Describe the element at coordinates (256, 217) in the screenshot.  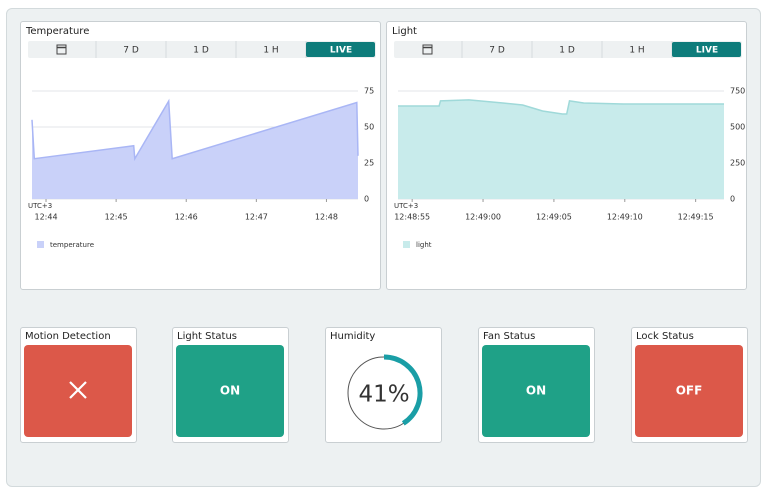
I see `x-tick-label: 12:47` at that location.